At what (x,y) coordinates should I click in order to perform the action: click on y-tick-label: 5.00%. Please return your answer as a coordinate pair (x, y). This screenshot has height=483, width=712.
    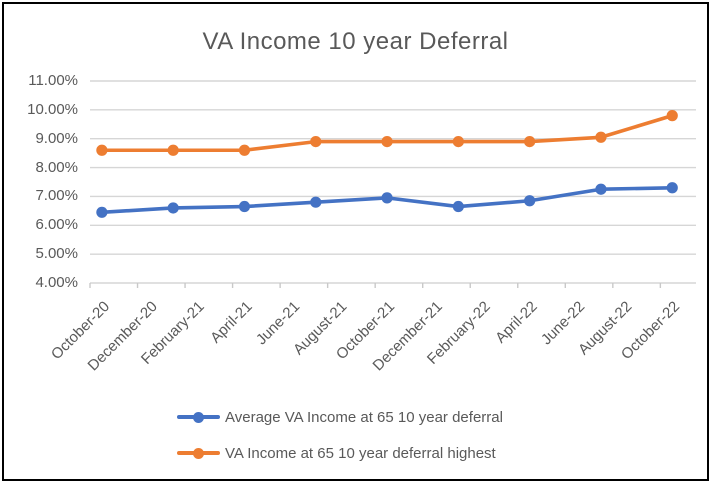
    Looking at the image, I should click on (56, 254).